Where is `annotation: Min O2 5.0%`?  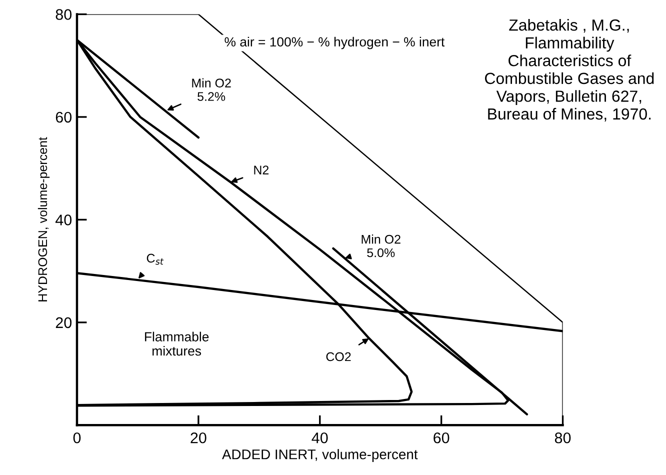 annotation: Min O2 5.0% is located at coordinates (381, 246).